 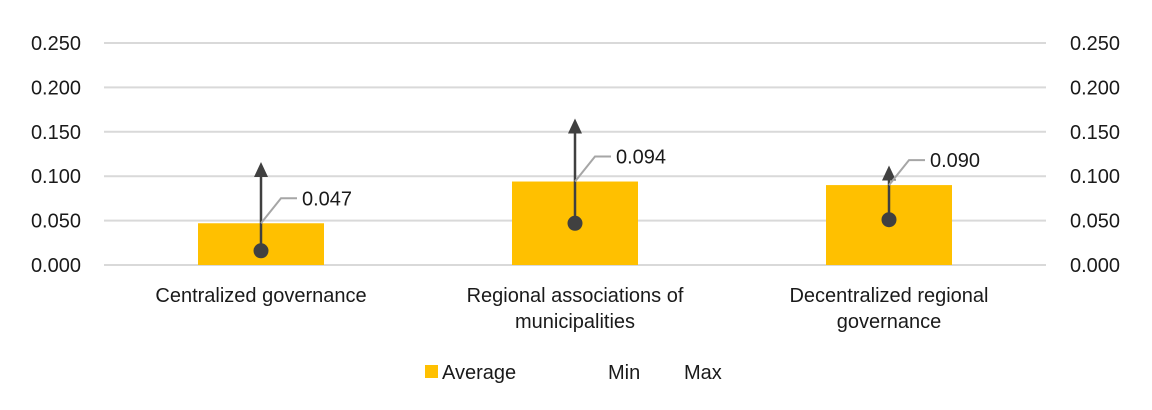 What do you see at coordinates (641, 158) in the screenshot?
I see `data-label: 0.094` at bounding box center [641, 158].